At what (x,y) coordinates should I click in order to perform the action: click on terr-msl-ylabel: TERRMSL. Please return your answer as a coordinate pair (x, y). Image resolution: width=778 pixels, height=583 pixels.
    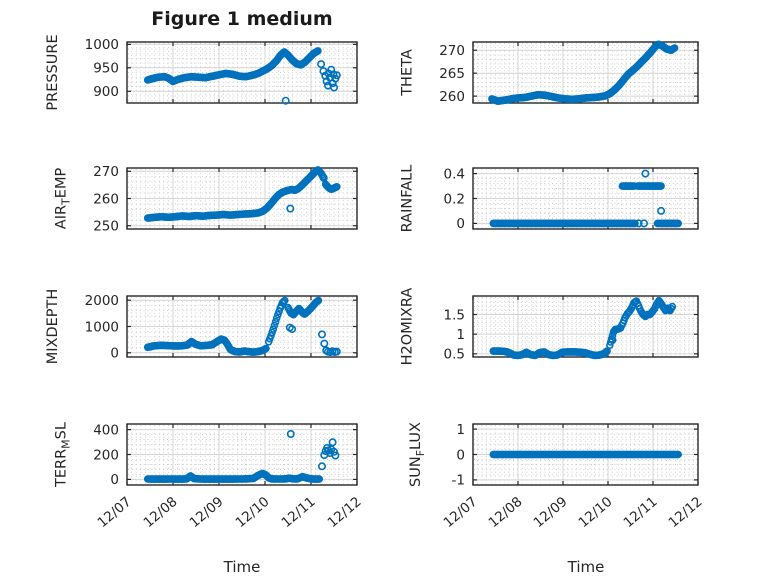
    Looking at the image, I should click on (63, 455).